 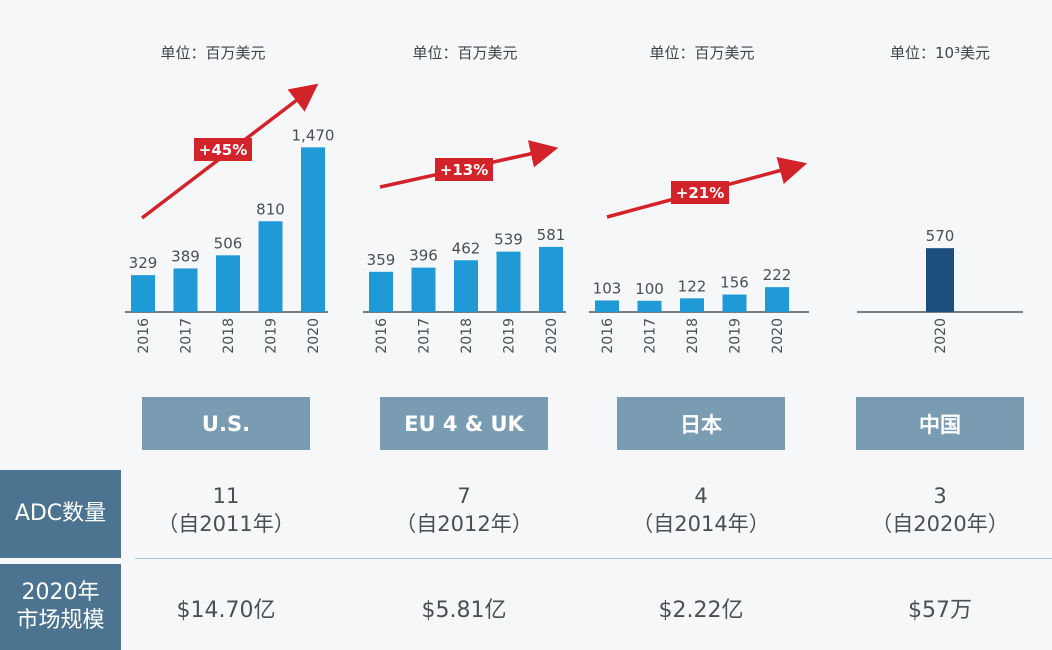 What do you see at coordinates (228, 243) in the screenshot?
I see `data-label: 506` at bounding box center [228, 243].